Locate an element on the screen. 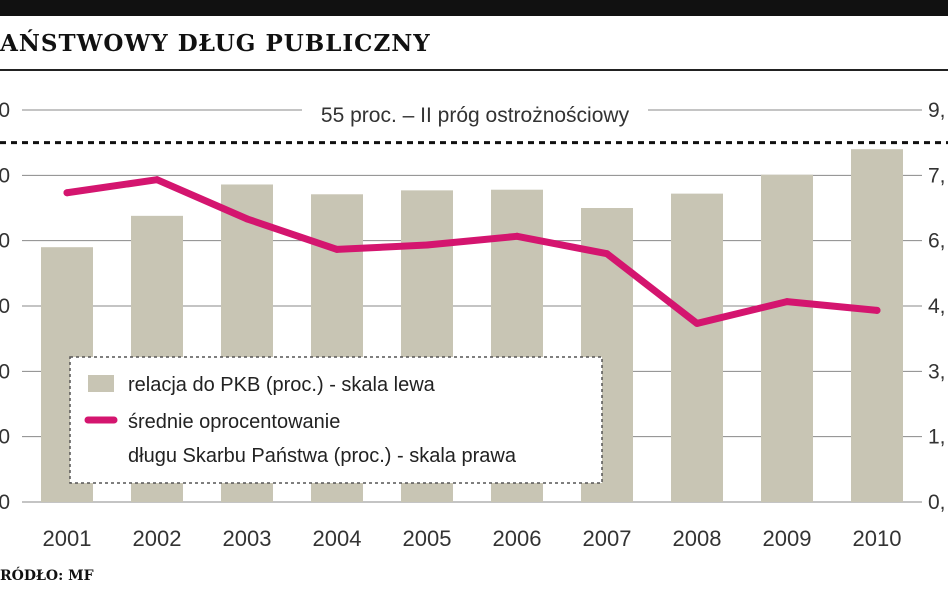 This screenshot has height=593, width=948. threshold-label-bg is located at coordinates (475, 113).